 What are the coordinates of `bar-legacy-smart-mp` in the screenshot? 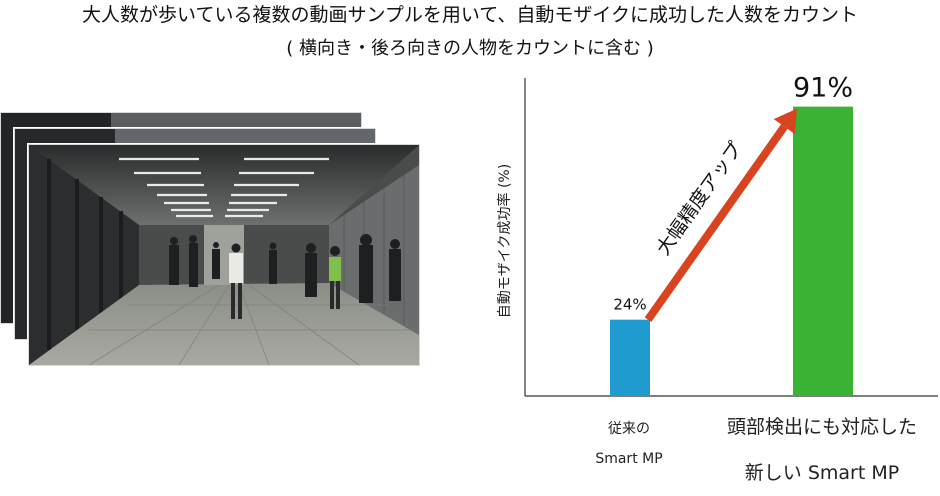 It's located at (630, 357).